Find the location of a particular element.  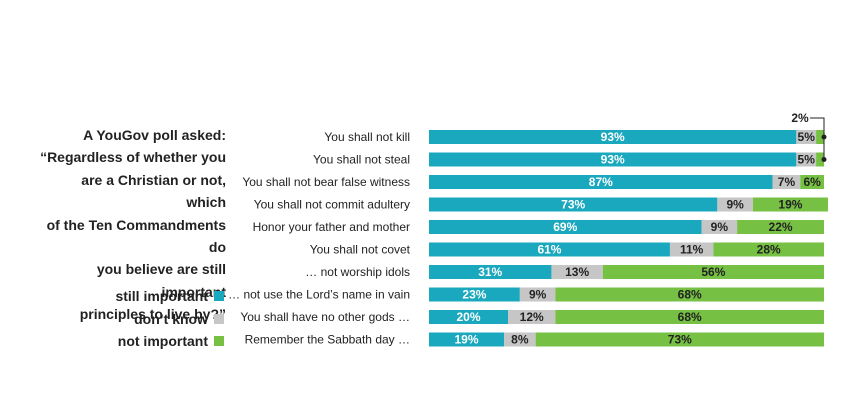

data-label: 61% is located at coordinates (549, 250).